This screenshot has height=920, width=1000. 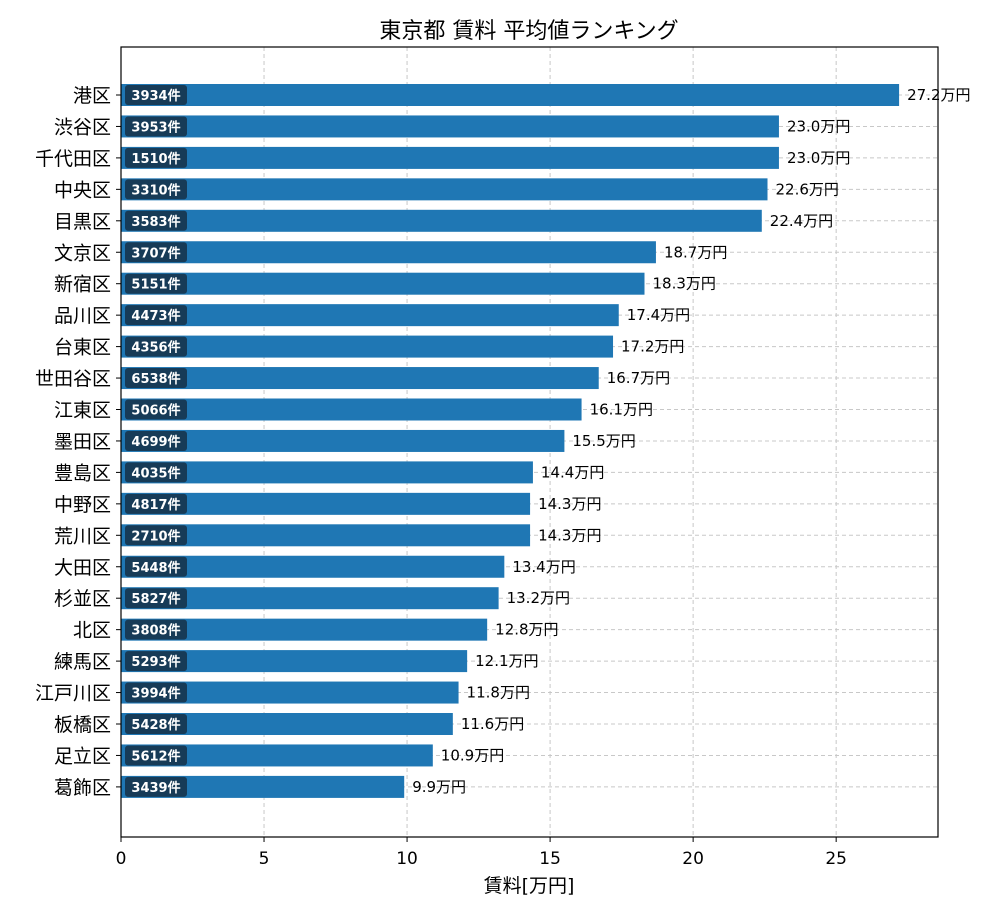 I want to click on value-label: 12.1万円, so click(x=506, y=661).